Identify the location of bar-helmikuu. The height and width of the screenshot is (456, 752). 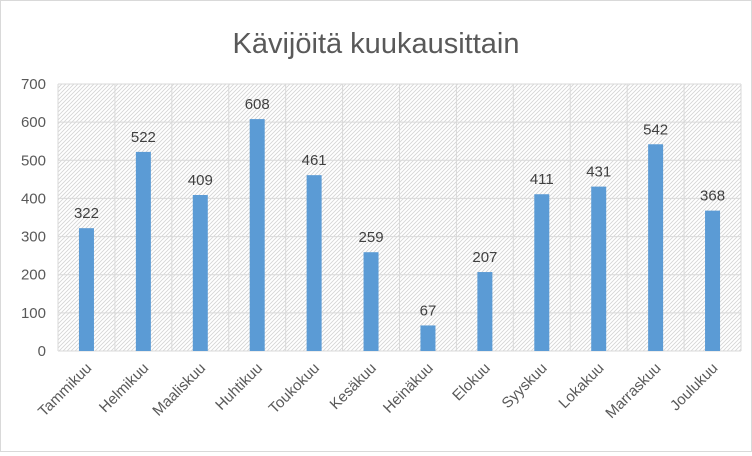
(143, 251).